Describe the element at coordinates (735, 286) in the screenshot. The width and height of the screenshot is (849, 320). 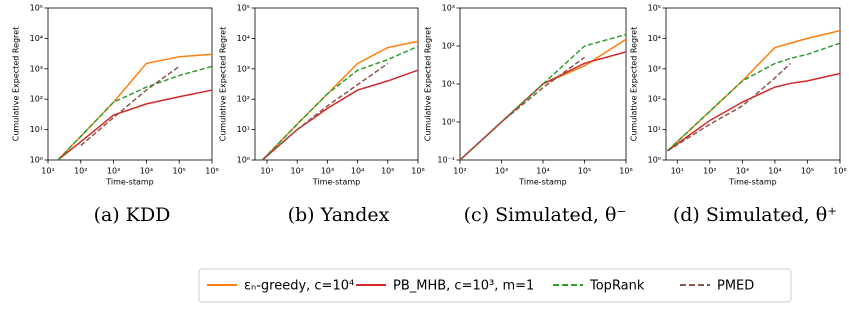
I see `legend-label: PMED` at that location.